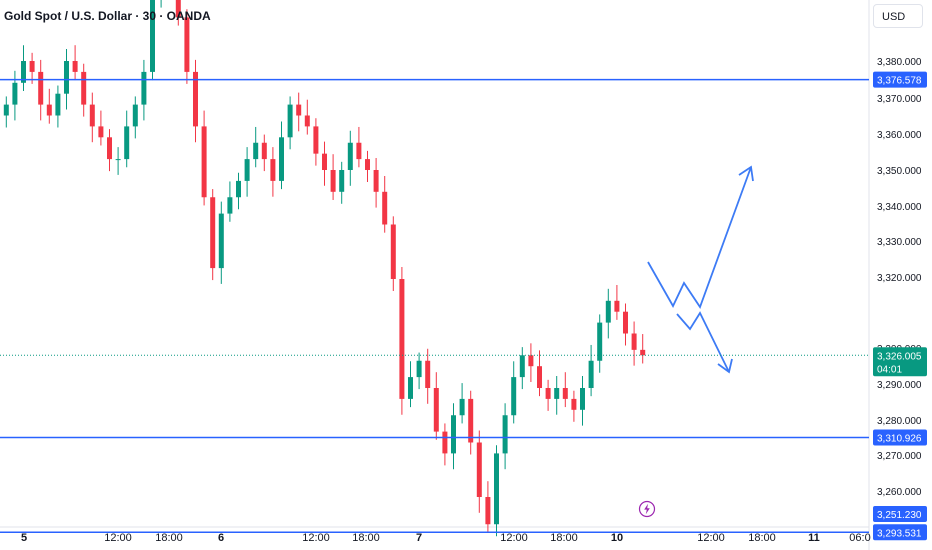 The height and width of the screenshot is (550, 932). I want to click on level-price-tag: 3,293.531, so click(900, 532).